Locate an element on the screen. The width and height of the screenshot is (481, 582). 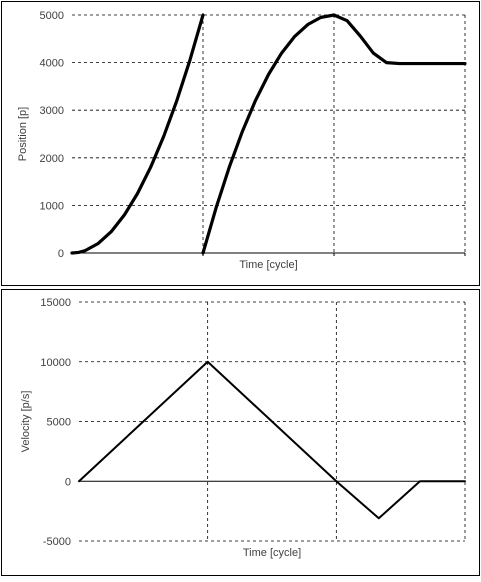
velocity-chart-x-label: Time [cycle] is located at coordinates (272, 553).